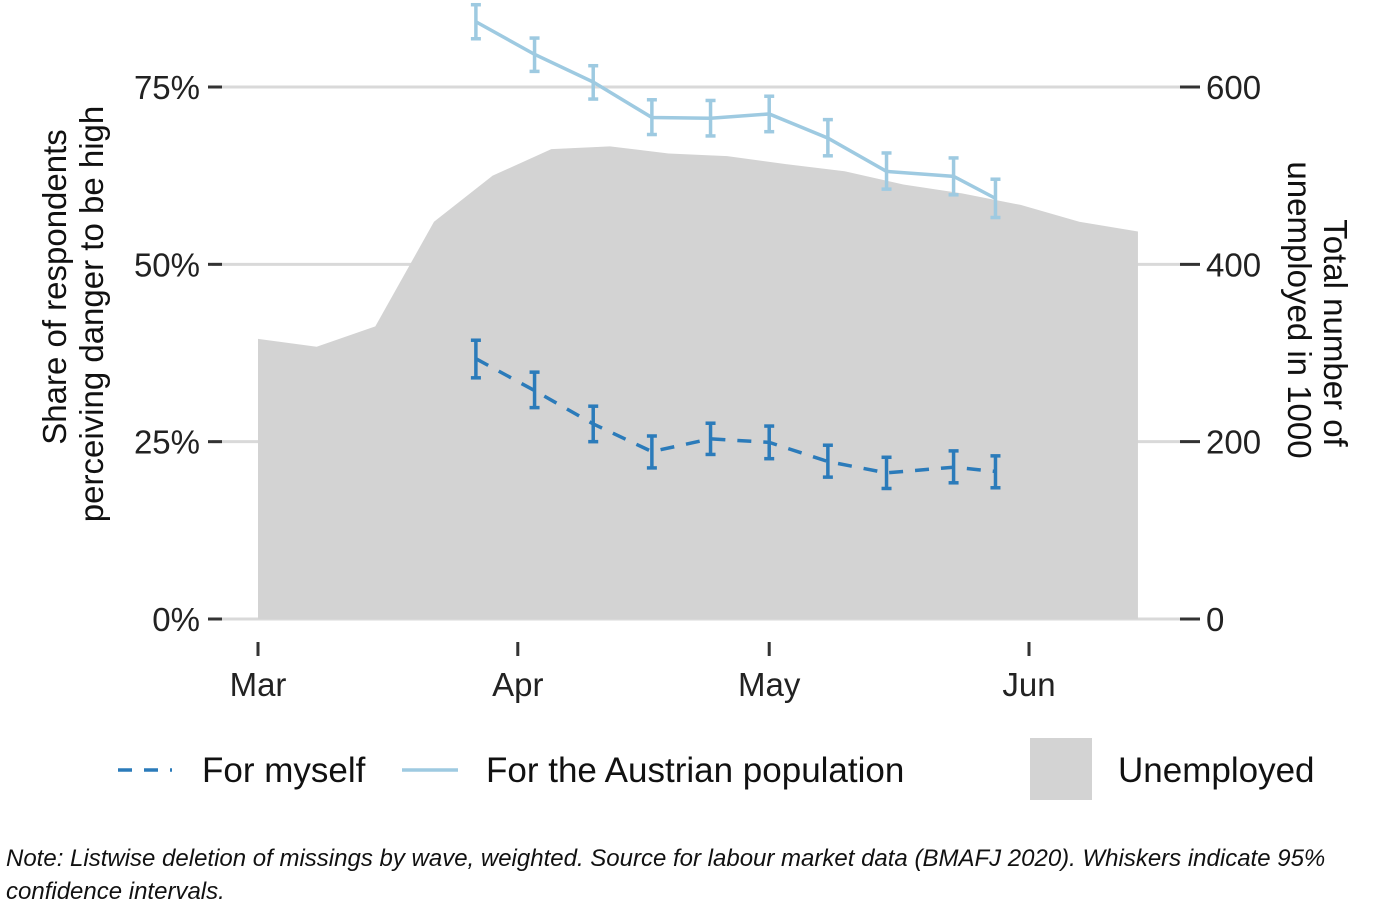 The height and width of the screenshot is (908, 1381). What do you see at coordinates (1299, 309) in the screenshot?
I see `right-axis-title-line2: unemployed in 1000` at bounding box center [1299, 309].